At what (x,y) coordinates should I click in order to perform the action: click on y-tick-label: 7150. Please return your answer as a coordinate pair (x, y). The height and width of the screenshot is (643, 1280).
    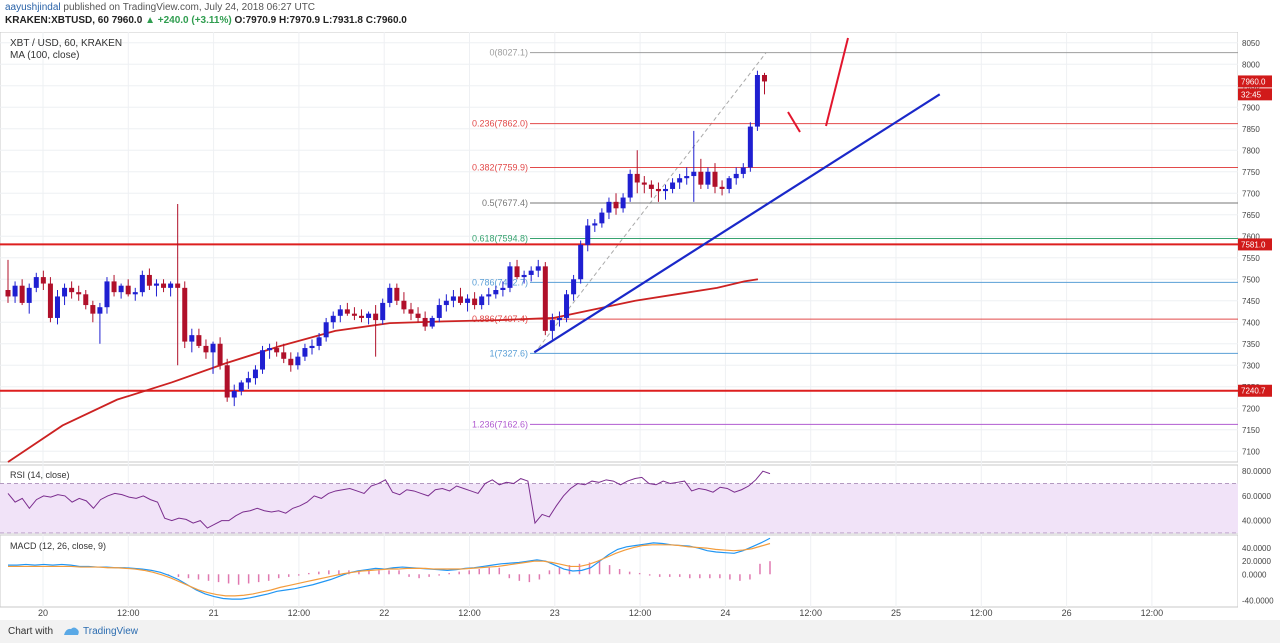
    Looking at the image, I should click on (1251, 430).